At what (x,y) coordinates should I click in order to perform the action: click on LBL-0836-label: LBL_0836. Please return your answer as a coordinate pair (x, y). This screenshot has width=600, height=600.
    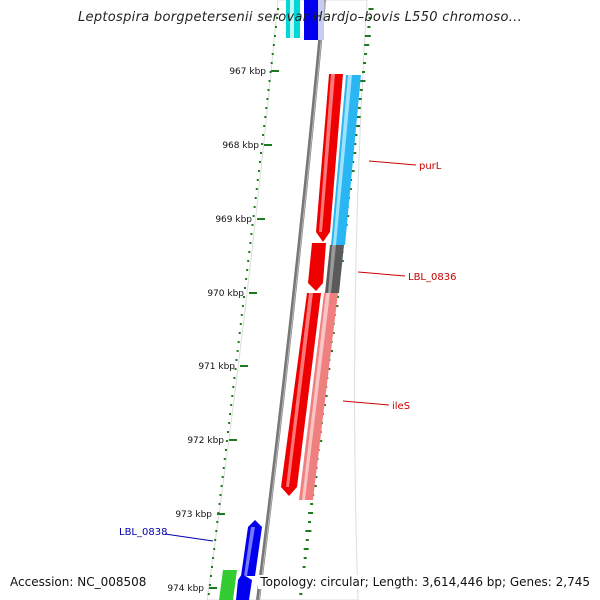
    Looking at the image, I should click on (432, 277).